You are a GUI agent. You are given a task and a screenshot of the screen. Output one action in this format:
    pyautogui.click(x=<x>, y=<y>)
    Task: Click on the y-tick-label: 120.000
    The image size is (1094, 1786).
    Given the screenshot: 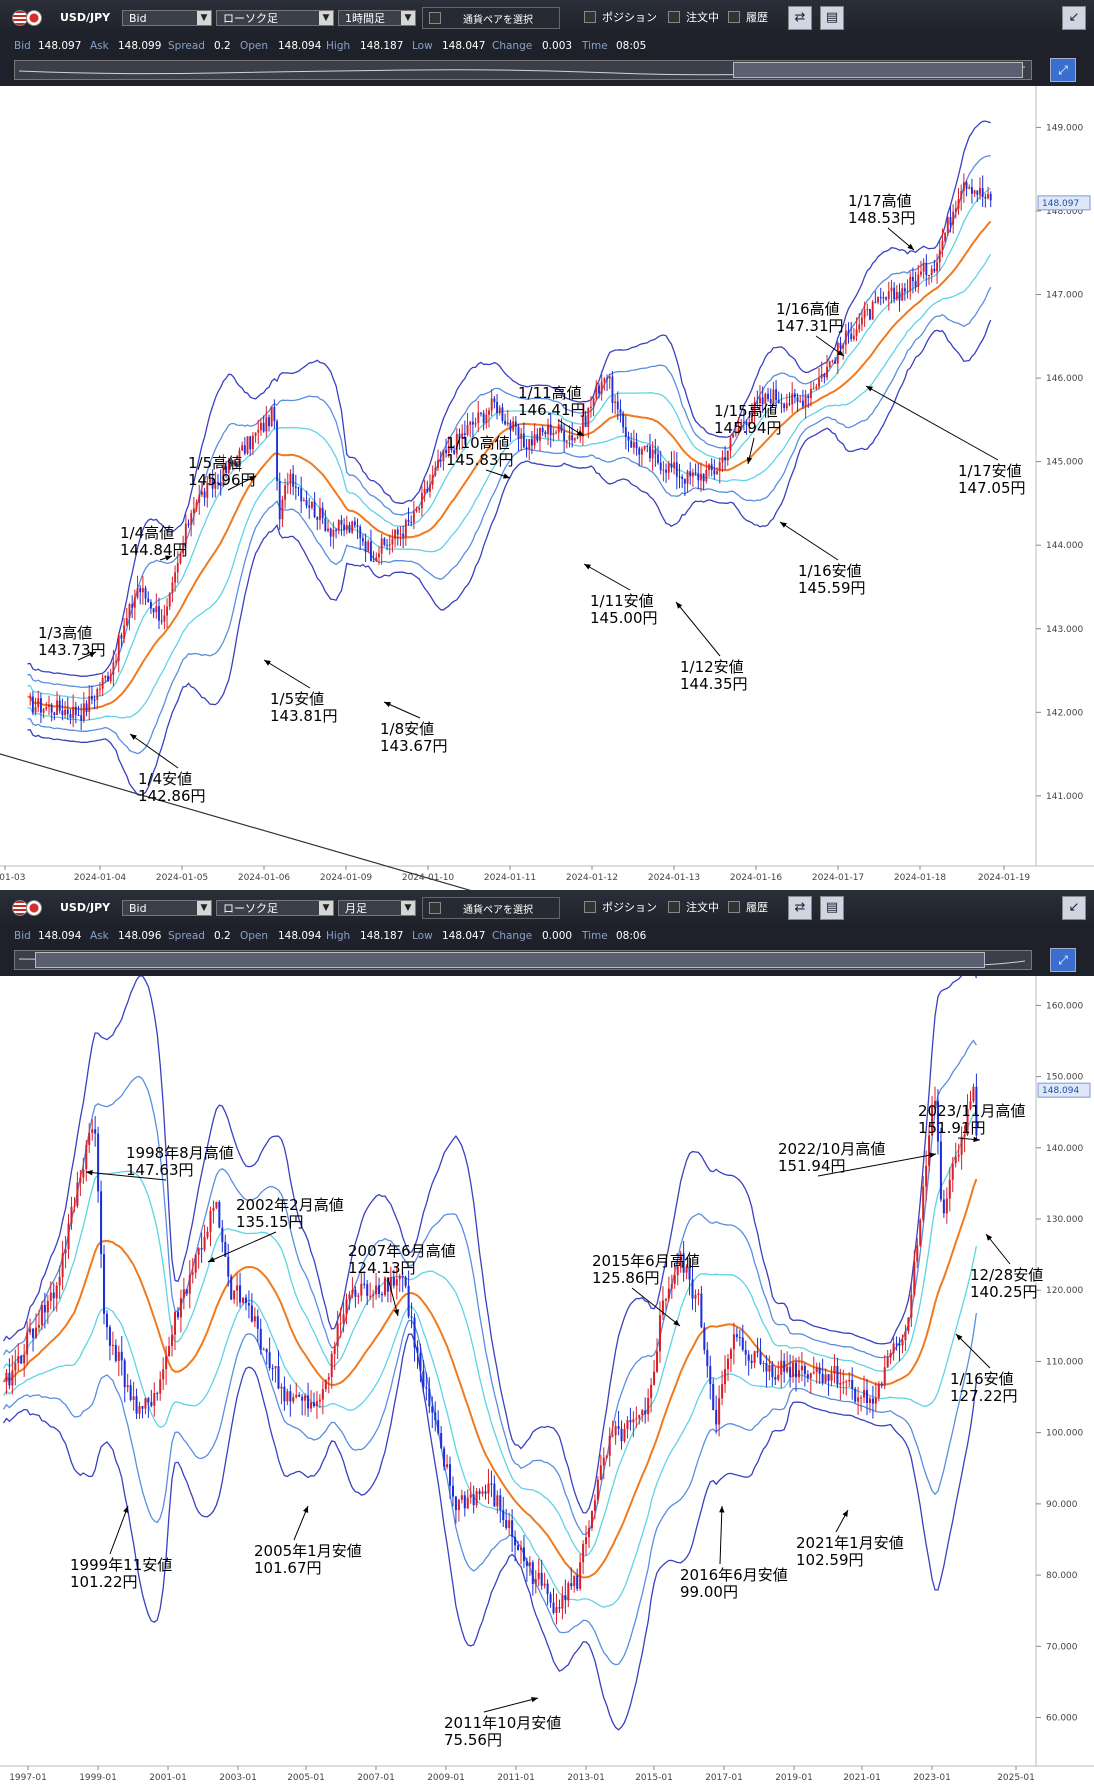 What is the action you would take?
    pyautogui.click(x=1064, y=1291)
    